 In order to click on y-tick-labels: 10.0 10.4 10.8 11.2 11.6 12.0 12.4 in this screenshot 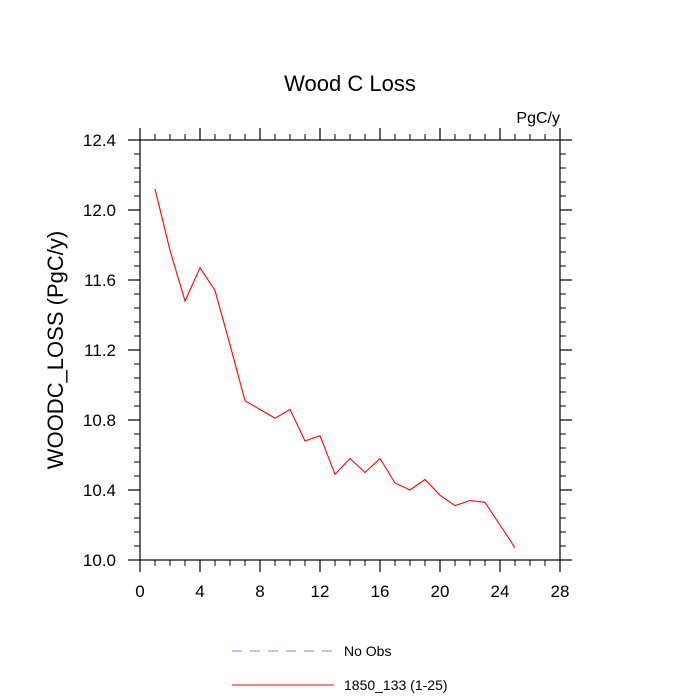, I will do `click(99, 350)`.